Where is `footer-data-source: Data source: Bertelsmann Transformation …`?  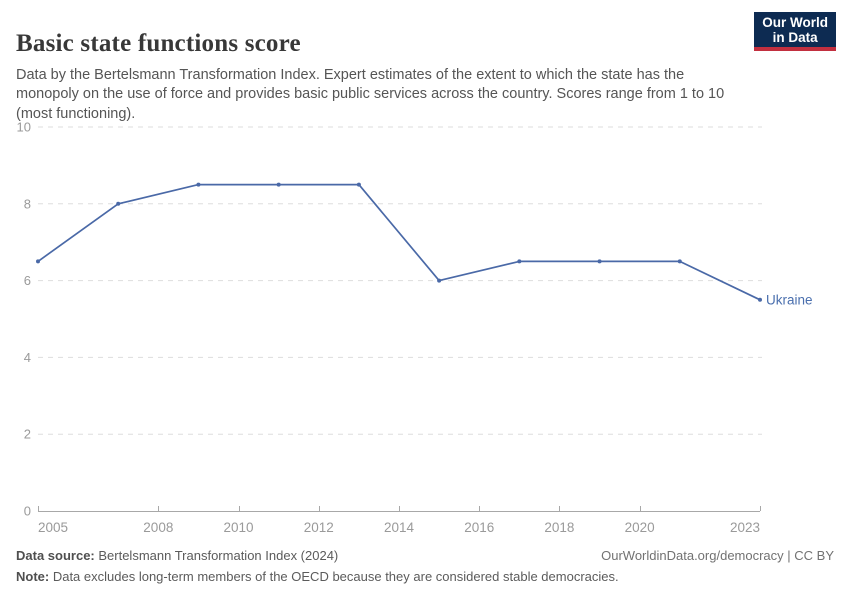 footer-data-source: Data source: Bertelsmann Transformation … is located at coordinates (177, 555).